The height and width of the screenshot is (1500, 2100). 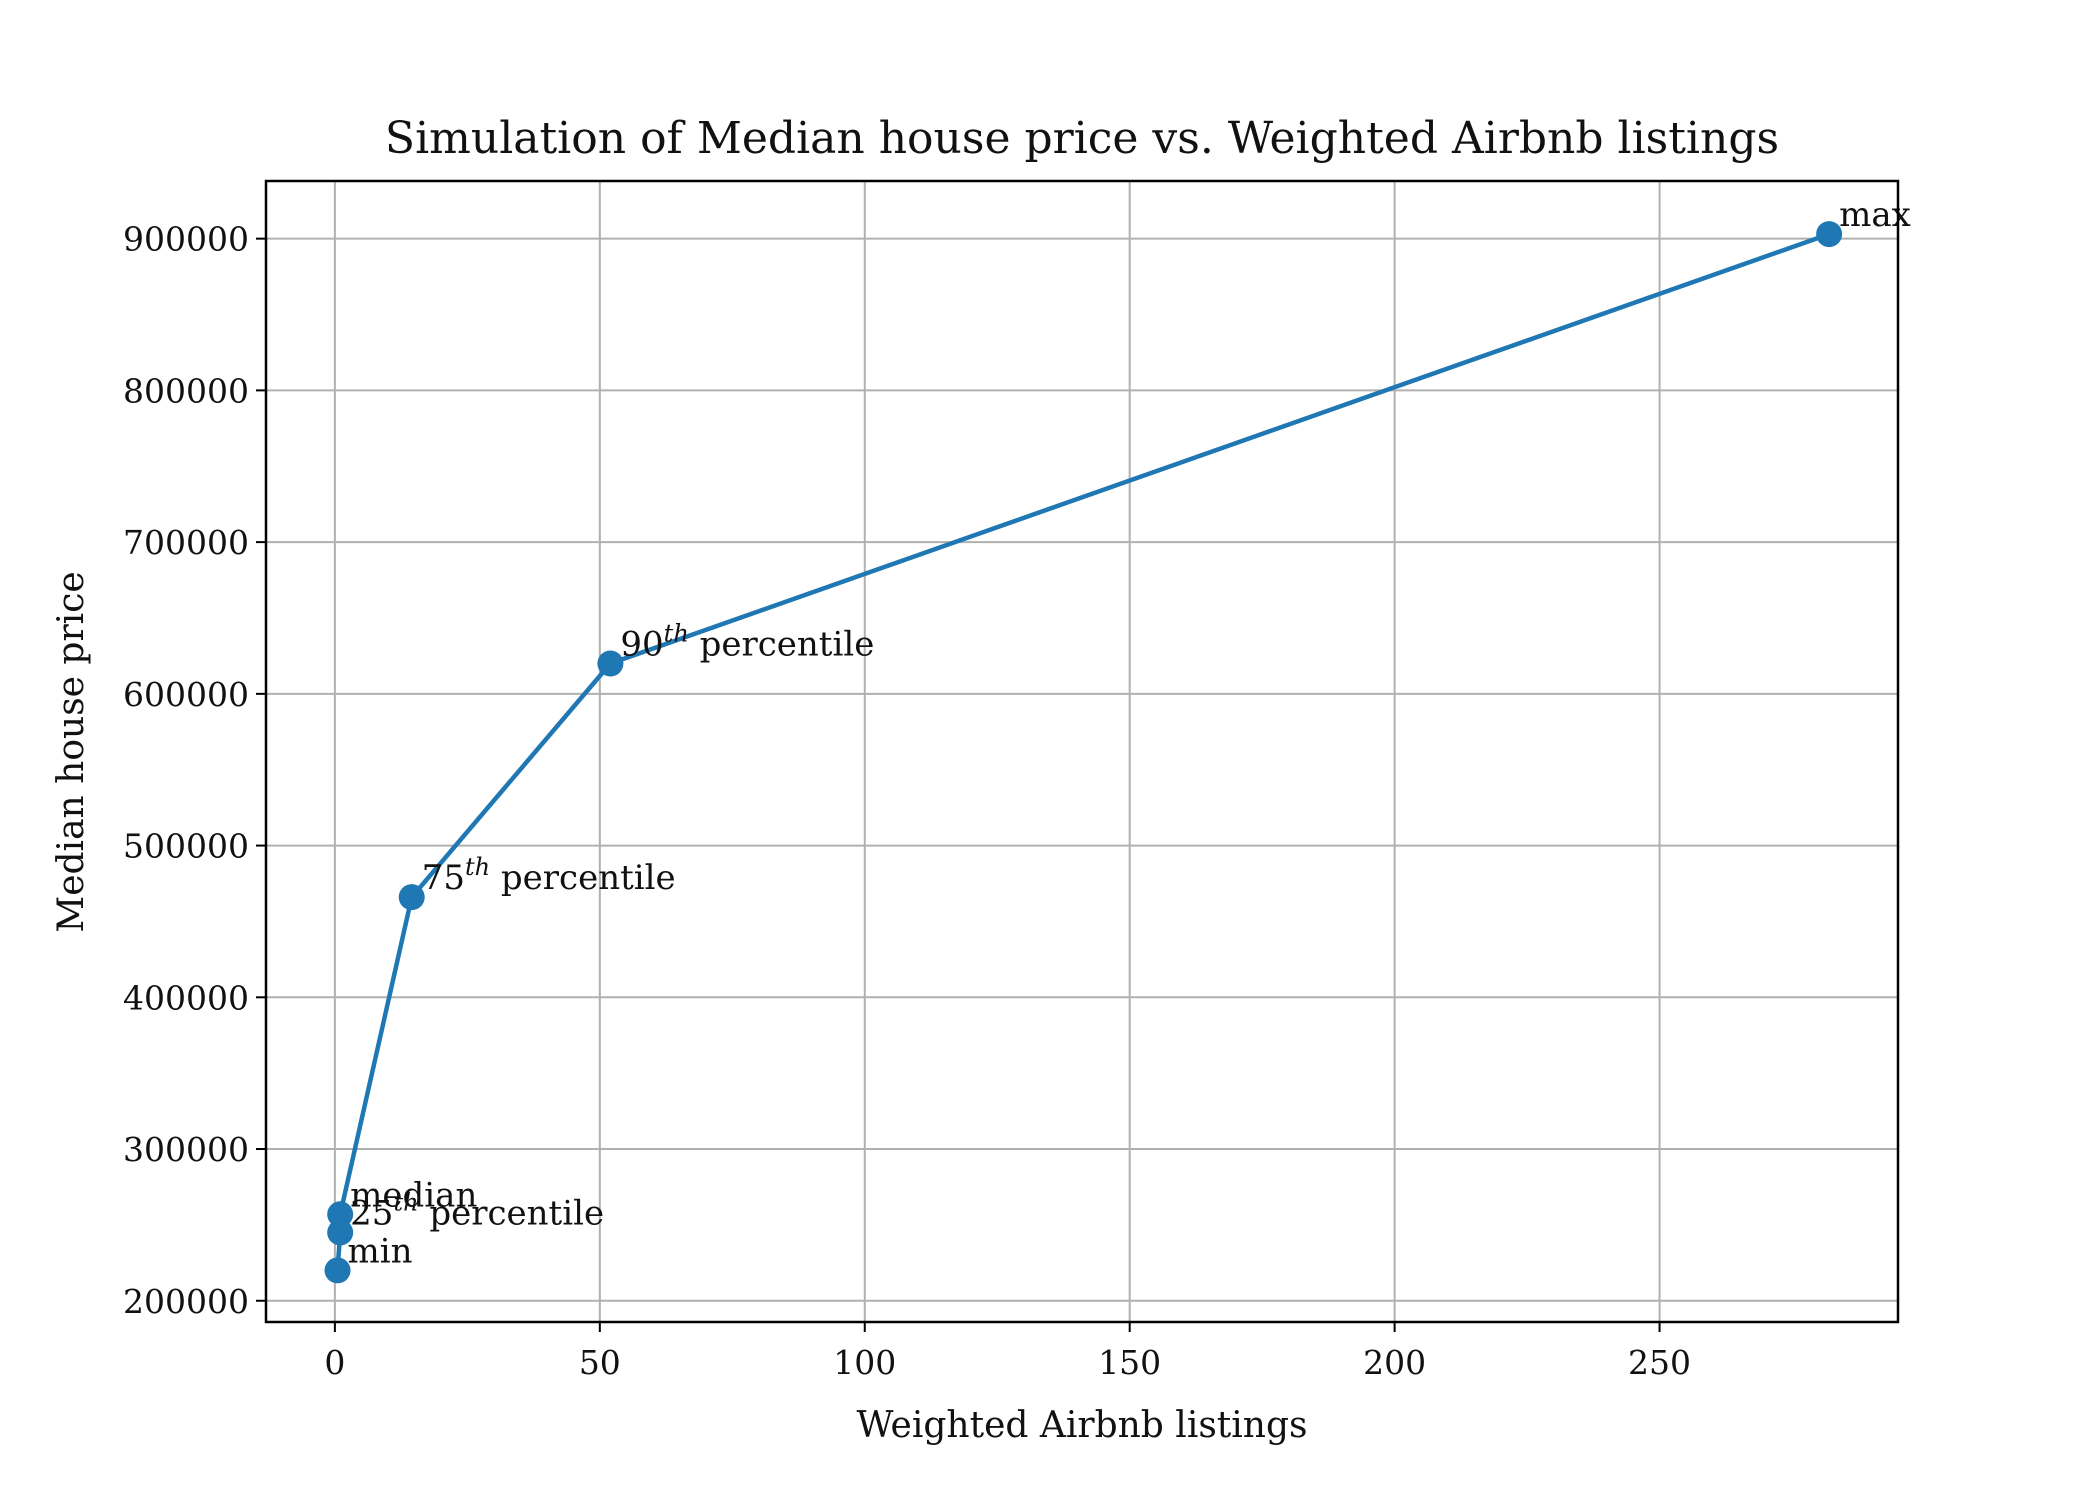 What do you see at coordinates (186, 1301) in the screenshot?
I see `y-tick-label: 200000` at bounding box center [186, 1301].